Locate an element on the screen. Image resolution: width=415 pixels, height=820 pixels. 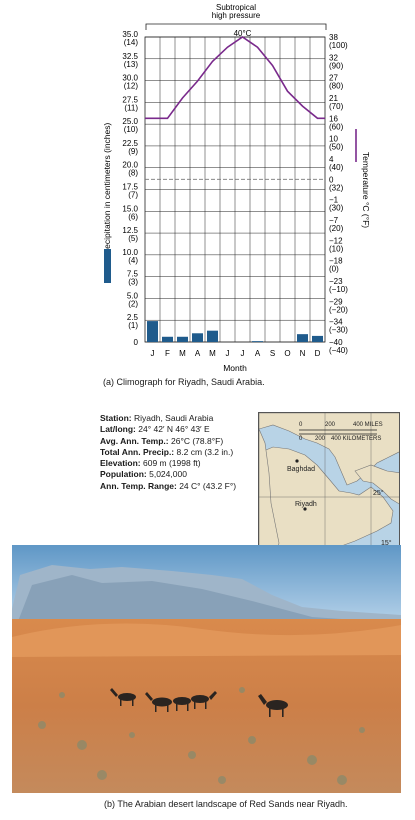
left-tick-cm: 35.0 is located at coordinates (130, 34).